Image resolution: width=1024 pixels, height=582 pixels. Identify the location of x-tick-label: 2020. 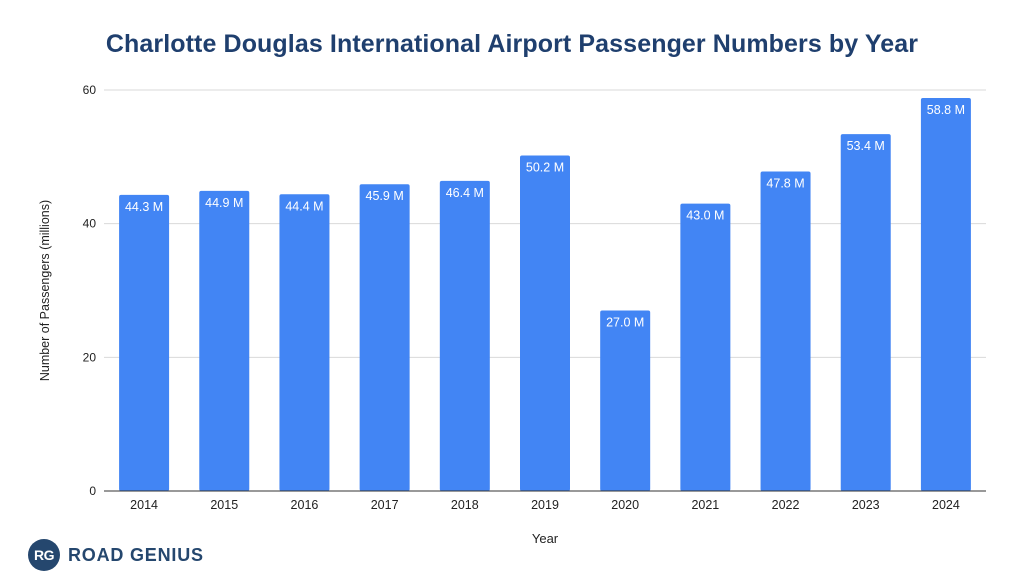
(625, 505).